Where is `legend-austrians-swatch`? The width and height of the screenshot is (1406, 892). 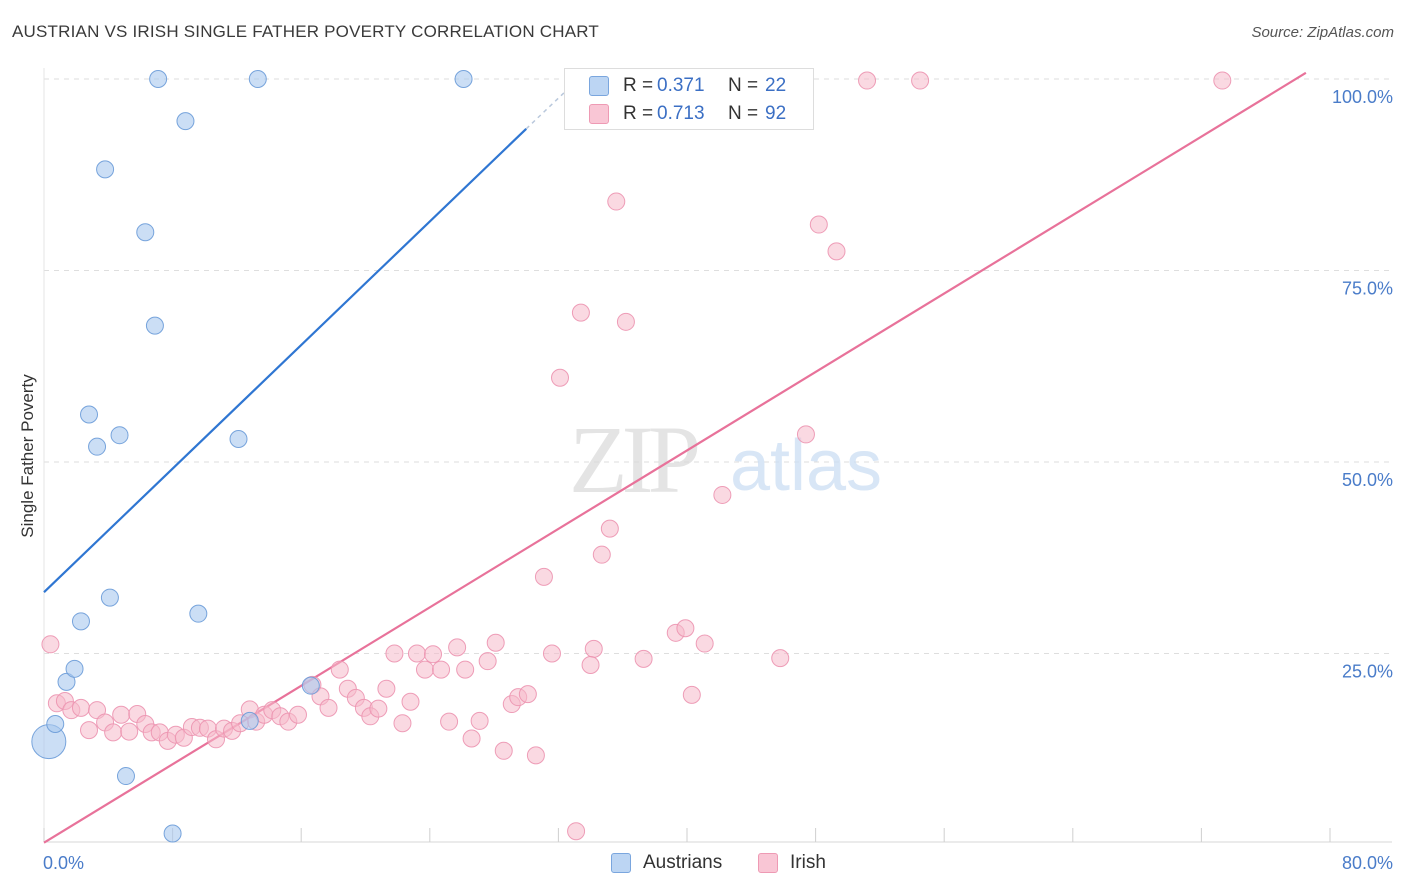 legend-austrians-swatch is located at coordinates (621, 863).